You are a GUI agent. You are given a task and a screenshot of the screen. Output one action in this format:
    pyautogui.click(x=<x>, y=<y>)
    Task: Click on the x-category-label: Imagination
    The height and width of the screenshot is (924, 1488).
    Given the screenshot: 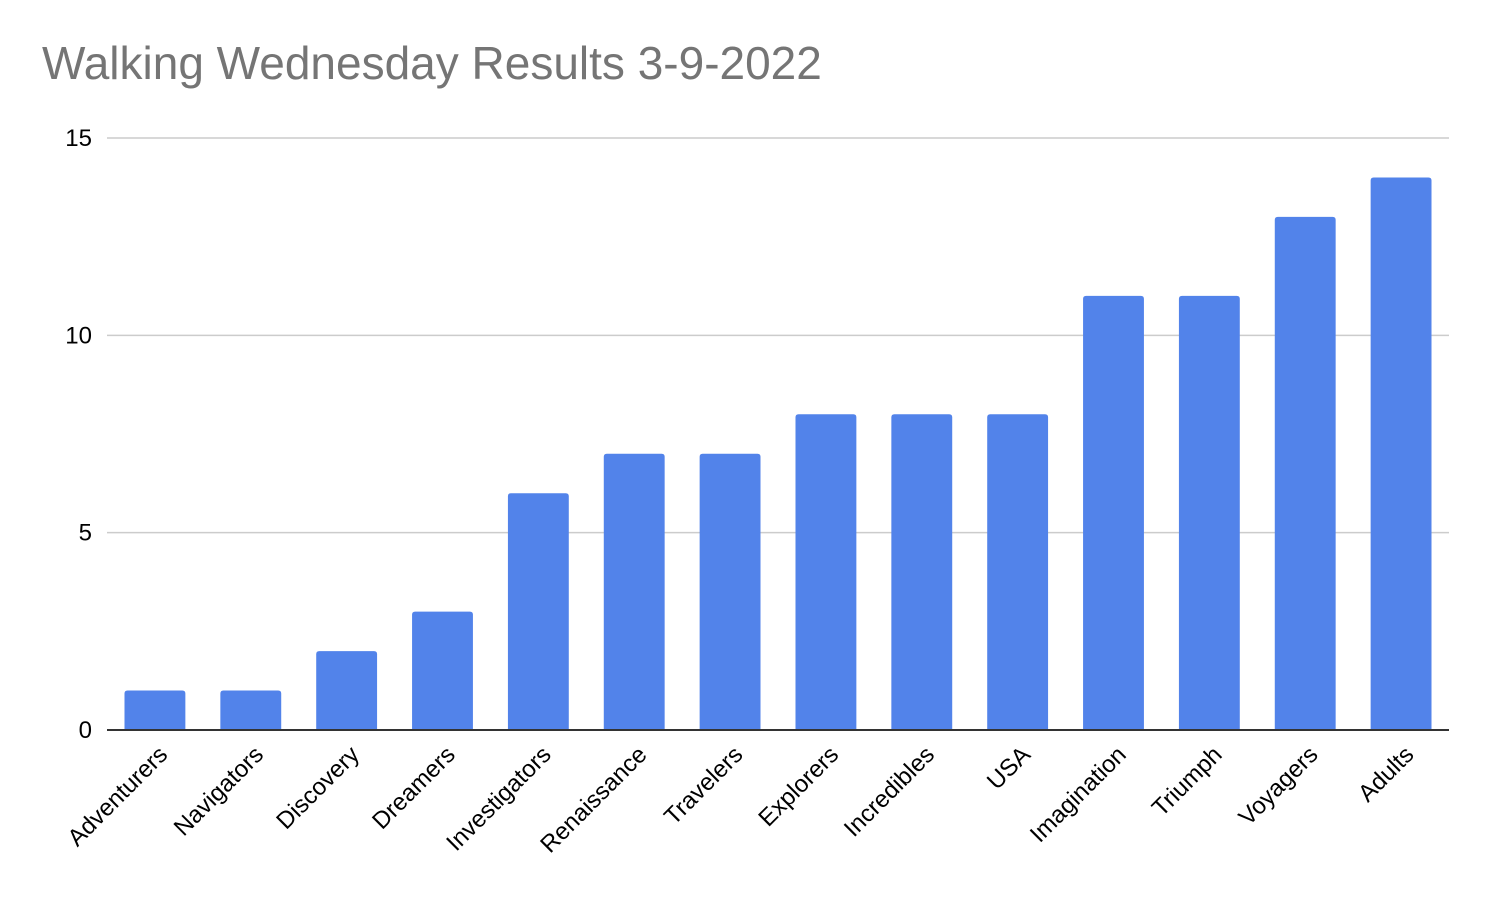 What is the action you would take?
    pyautogui.click(x=1078, y=794)
    